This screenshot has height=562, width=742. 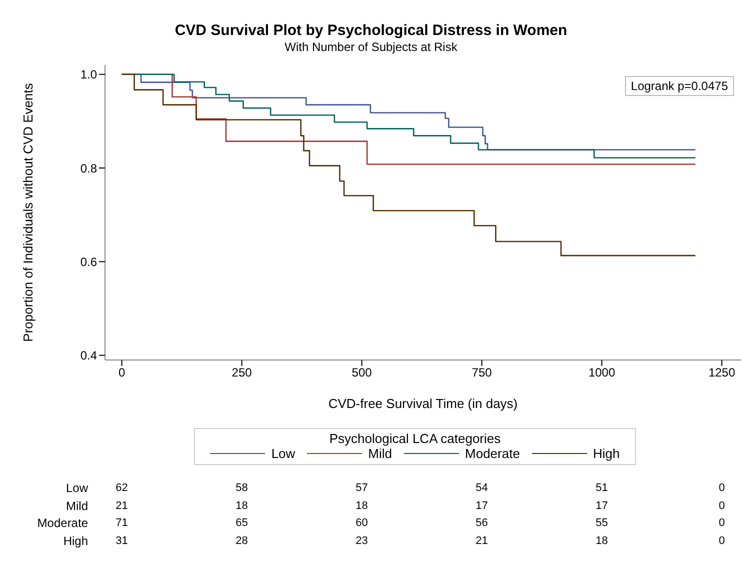 What do you see at coordinates (679, 86) in the screenshot?
I see `annotation: Logrank p=0.0475` at bounding box center [679, 86].